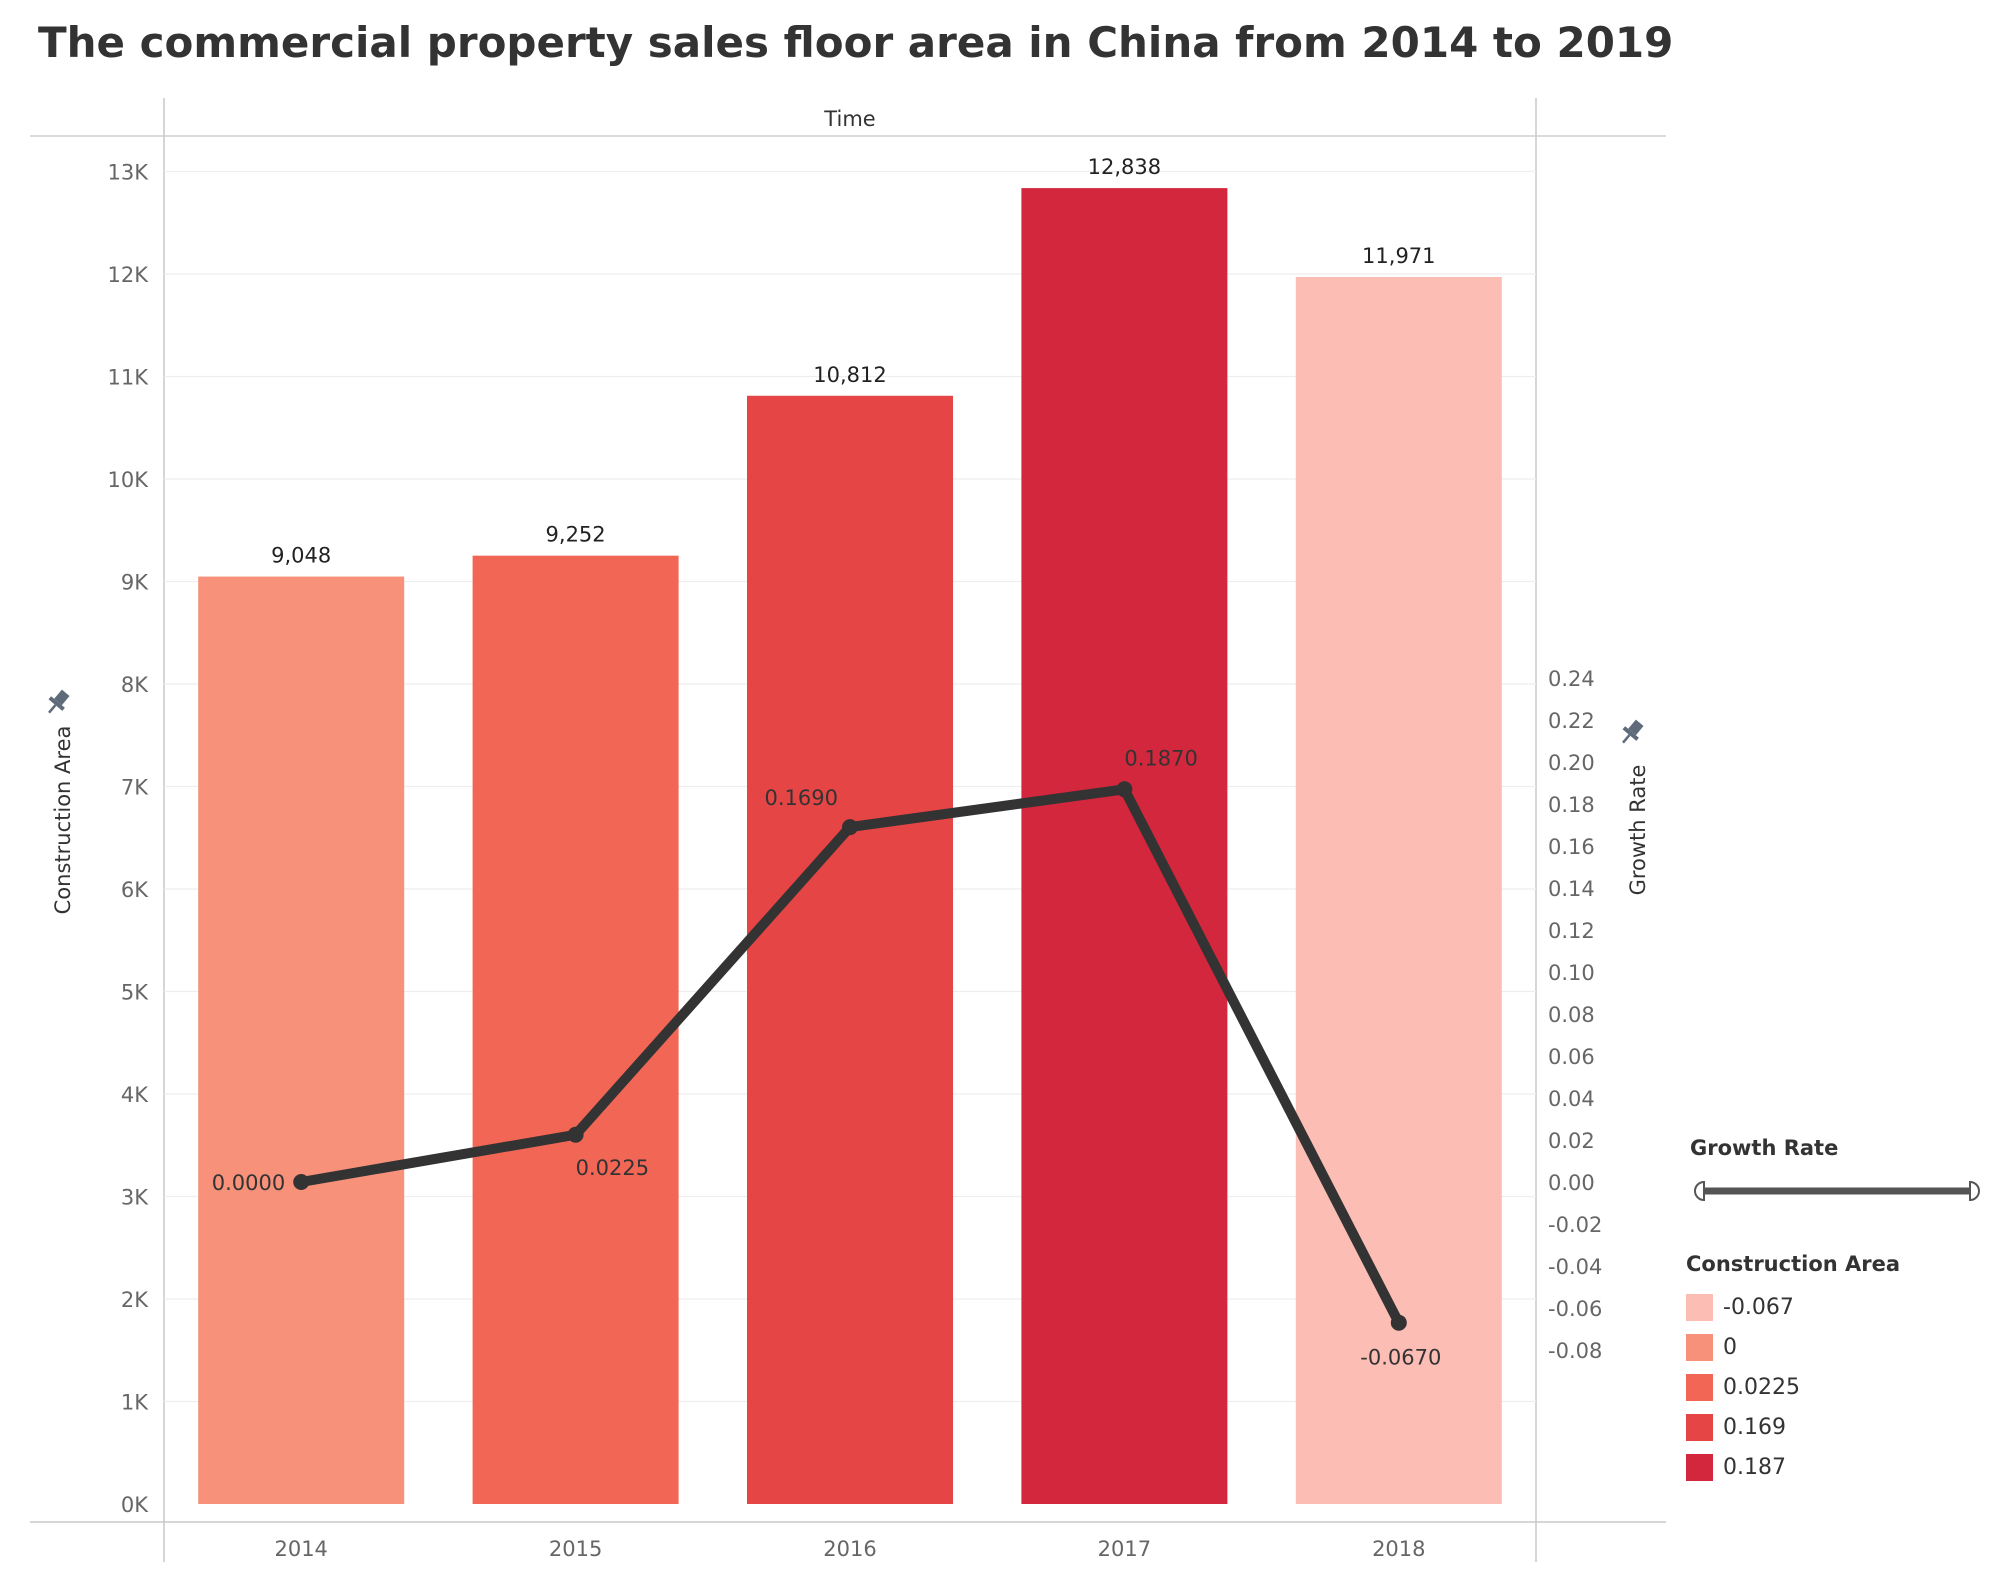 The height and width of the screenshot is (1586, 2012). Describe the element at coordinates (576, 535) in the screenshot. I see `bar-value-label: 9,252` at that location.